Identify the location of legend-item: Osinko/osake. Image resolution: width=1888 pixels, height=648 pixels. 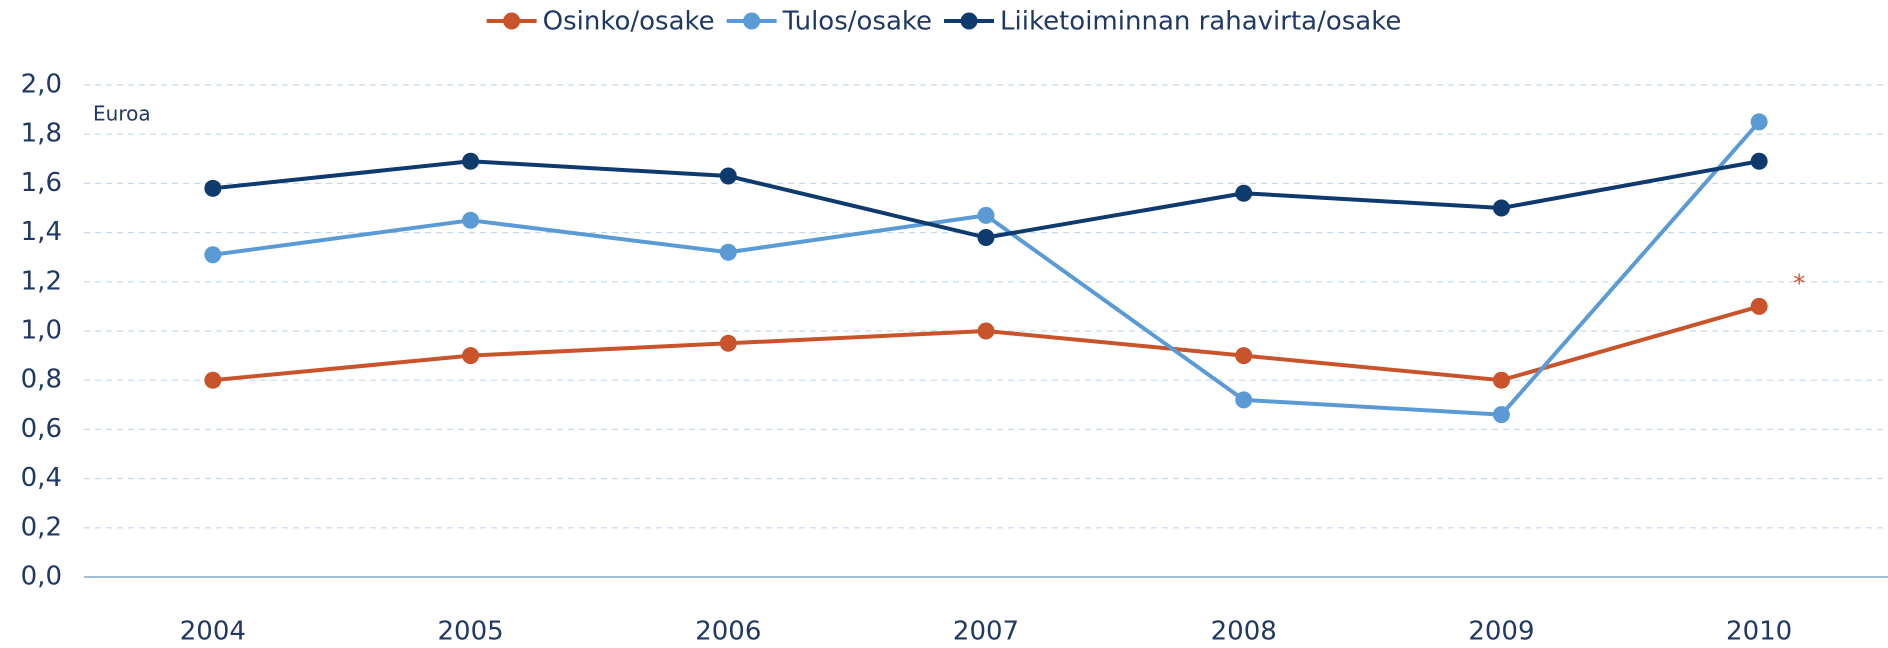
(600, 22).